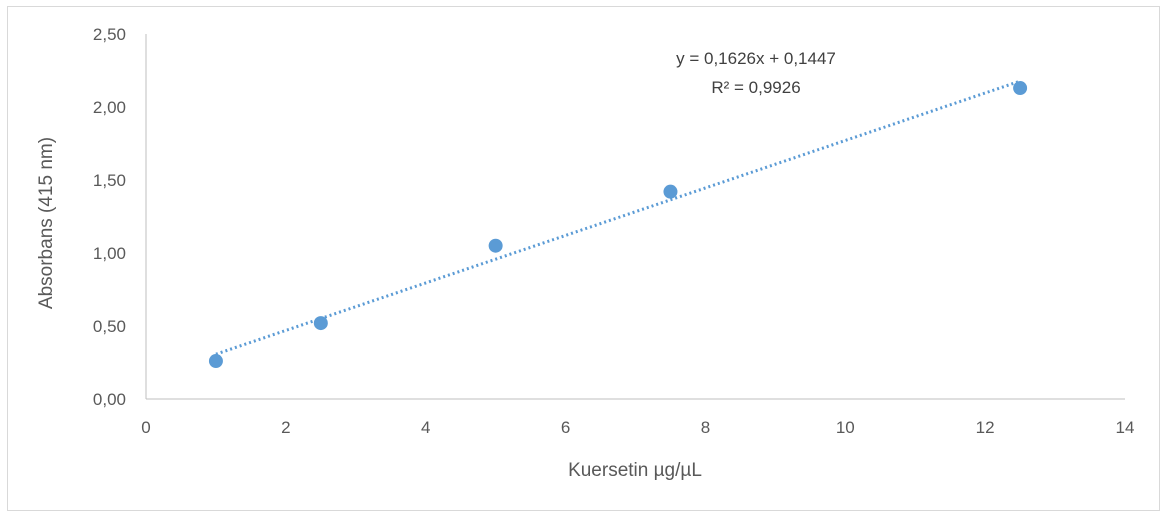 The height and width of the screenshot is (518, 1167). Describe the element at coordinates (845, 427) in the screenshot. I see `x-tick-label: 10` at that location.